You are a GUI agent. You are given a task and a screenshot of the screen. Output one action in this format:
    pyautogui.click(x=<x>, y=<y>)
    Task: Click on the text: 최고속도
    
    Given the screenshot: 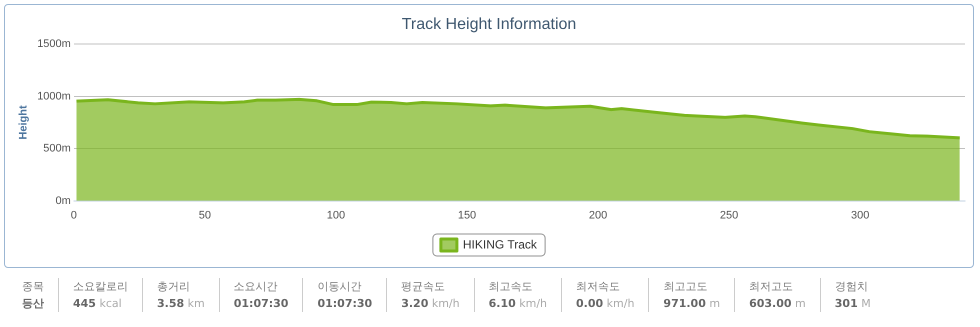 What is the action you would take?
    pyautogui.click(x=511, y=287)
    